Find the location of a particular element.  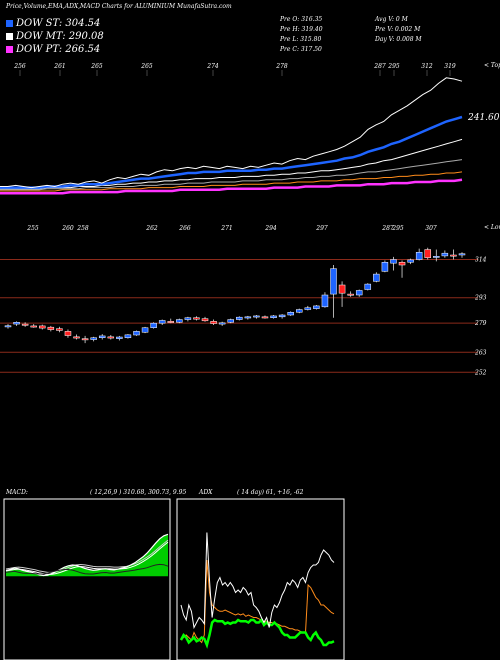

macd-frame is located at coordinates (87, 579).